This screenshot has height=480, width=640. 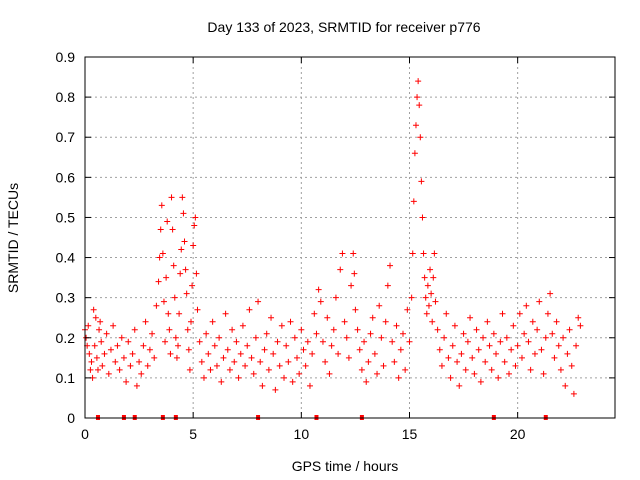 I want to click on x-tick-label: 0, so click(x=85, y=434).